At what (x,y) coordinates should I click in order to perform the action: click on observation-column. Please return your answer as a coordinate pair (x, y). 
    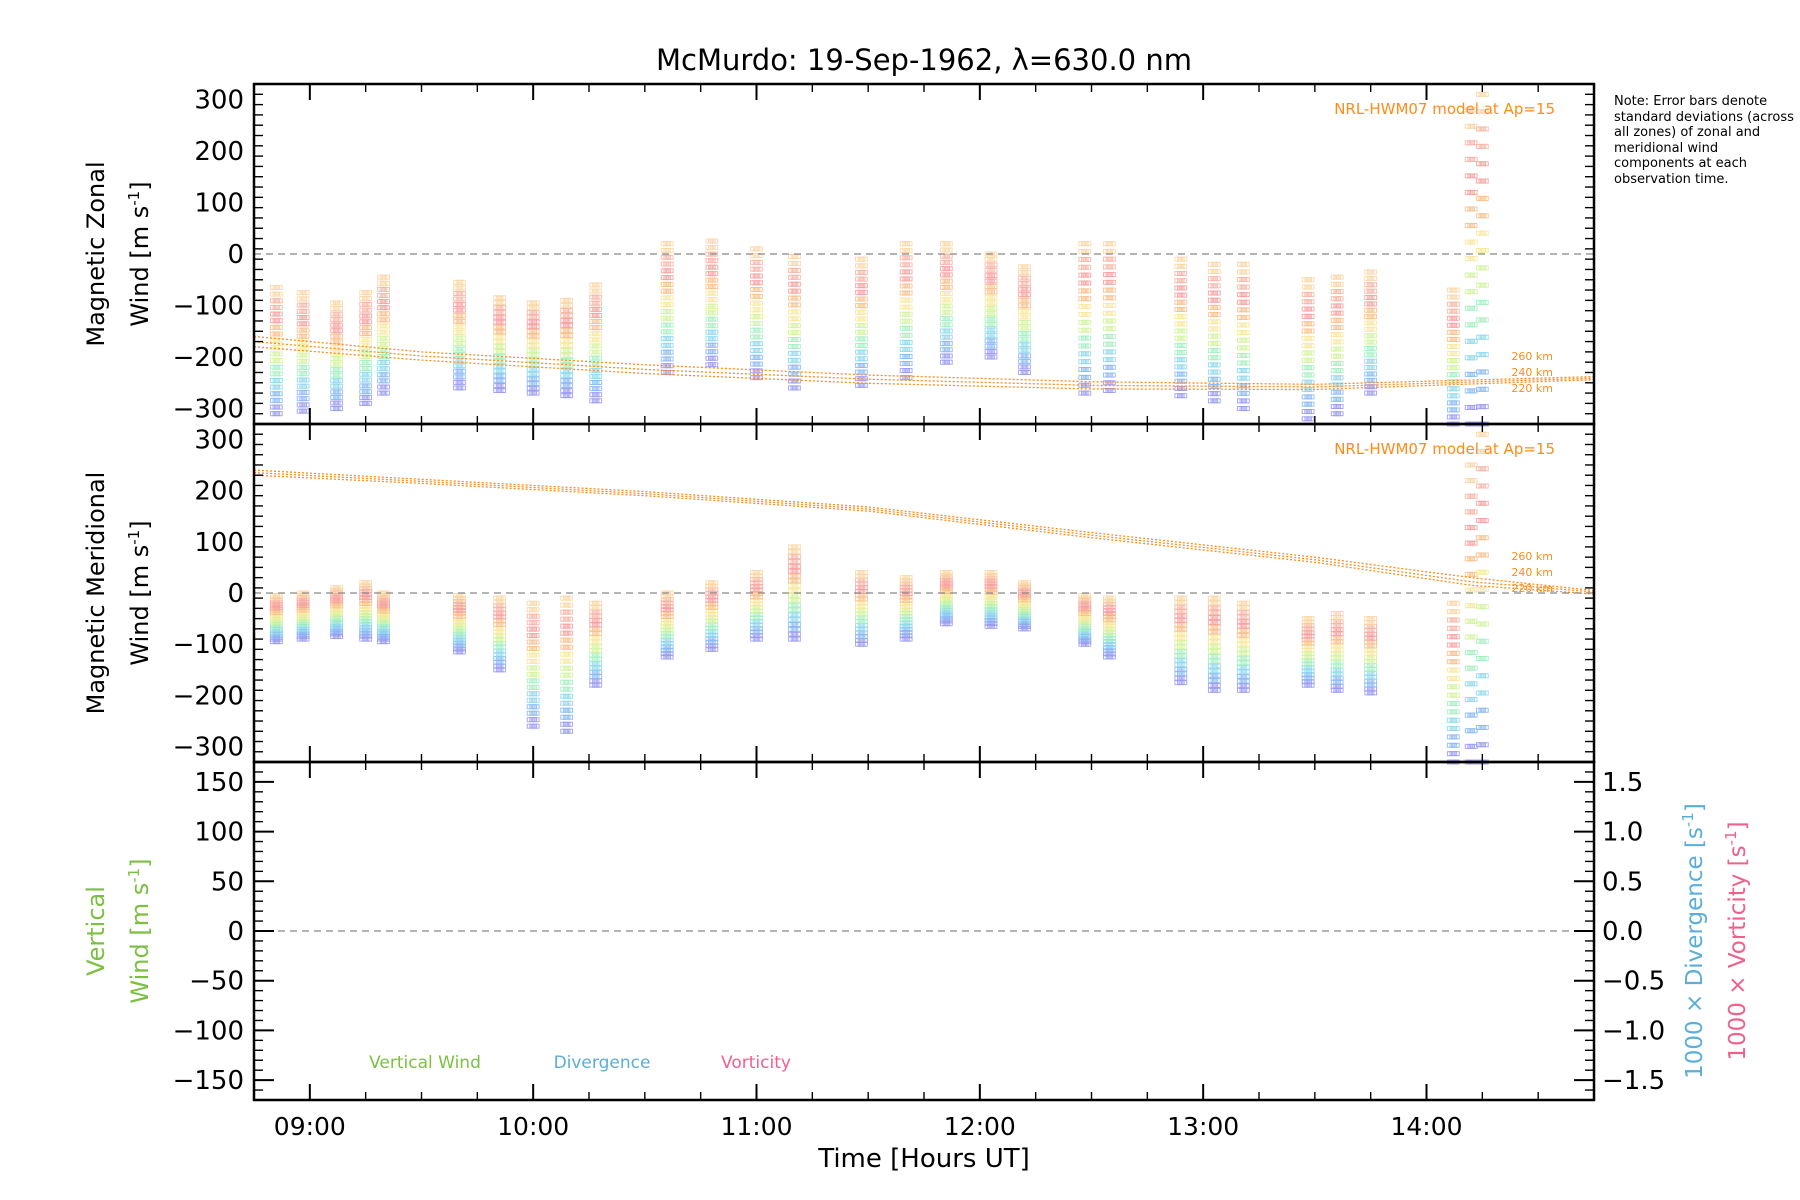
    Looking at the image, I should click on (1085, 318).